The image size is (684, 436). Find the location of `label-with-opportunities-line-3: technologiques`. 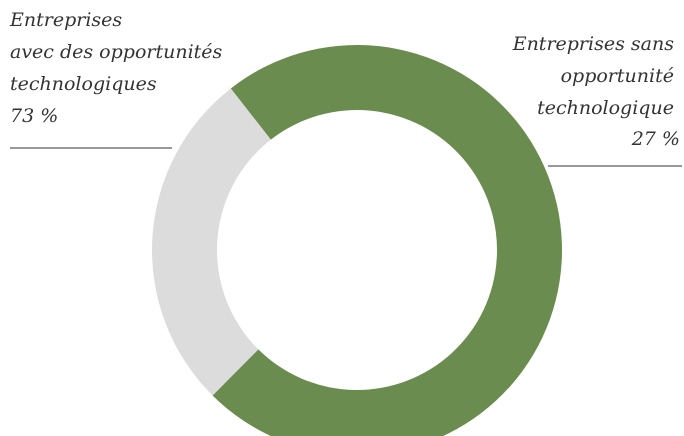

label-with-opportunities-line-3: technologiques is located at coordinates (83, 84).